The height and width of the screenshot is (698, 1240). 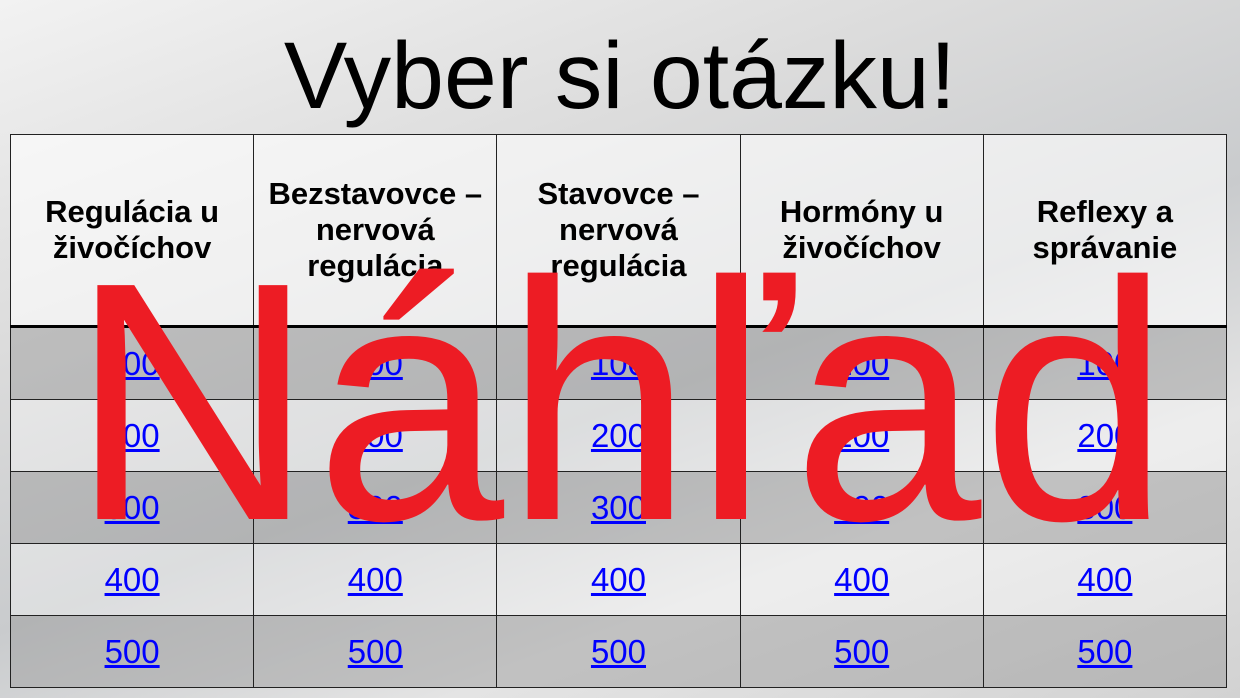 I want to click on points-row: 300 300 300 300 300, so click(x=618, y=507).